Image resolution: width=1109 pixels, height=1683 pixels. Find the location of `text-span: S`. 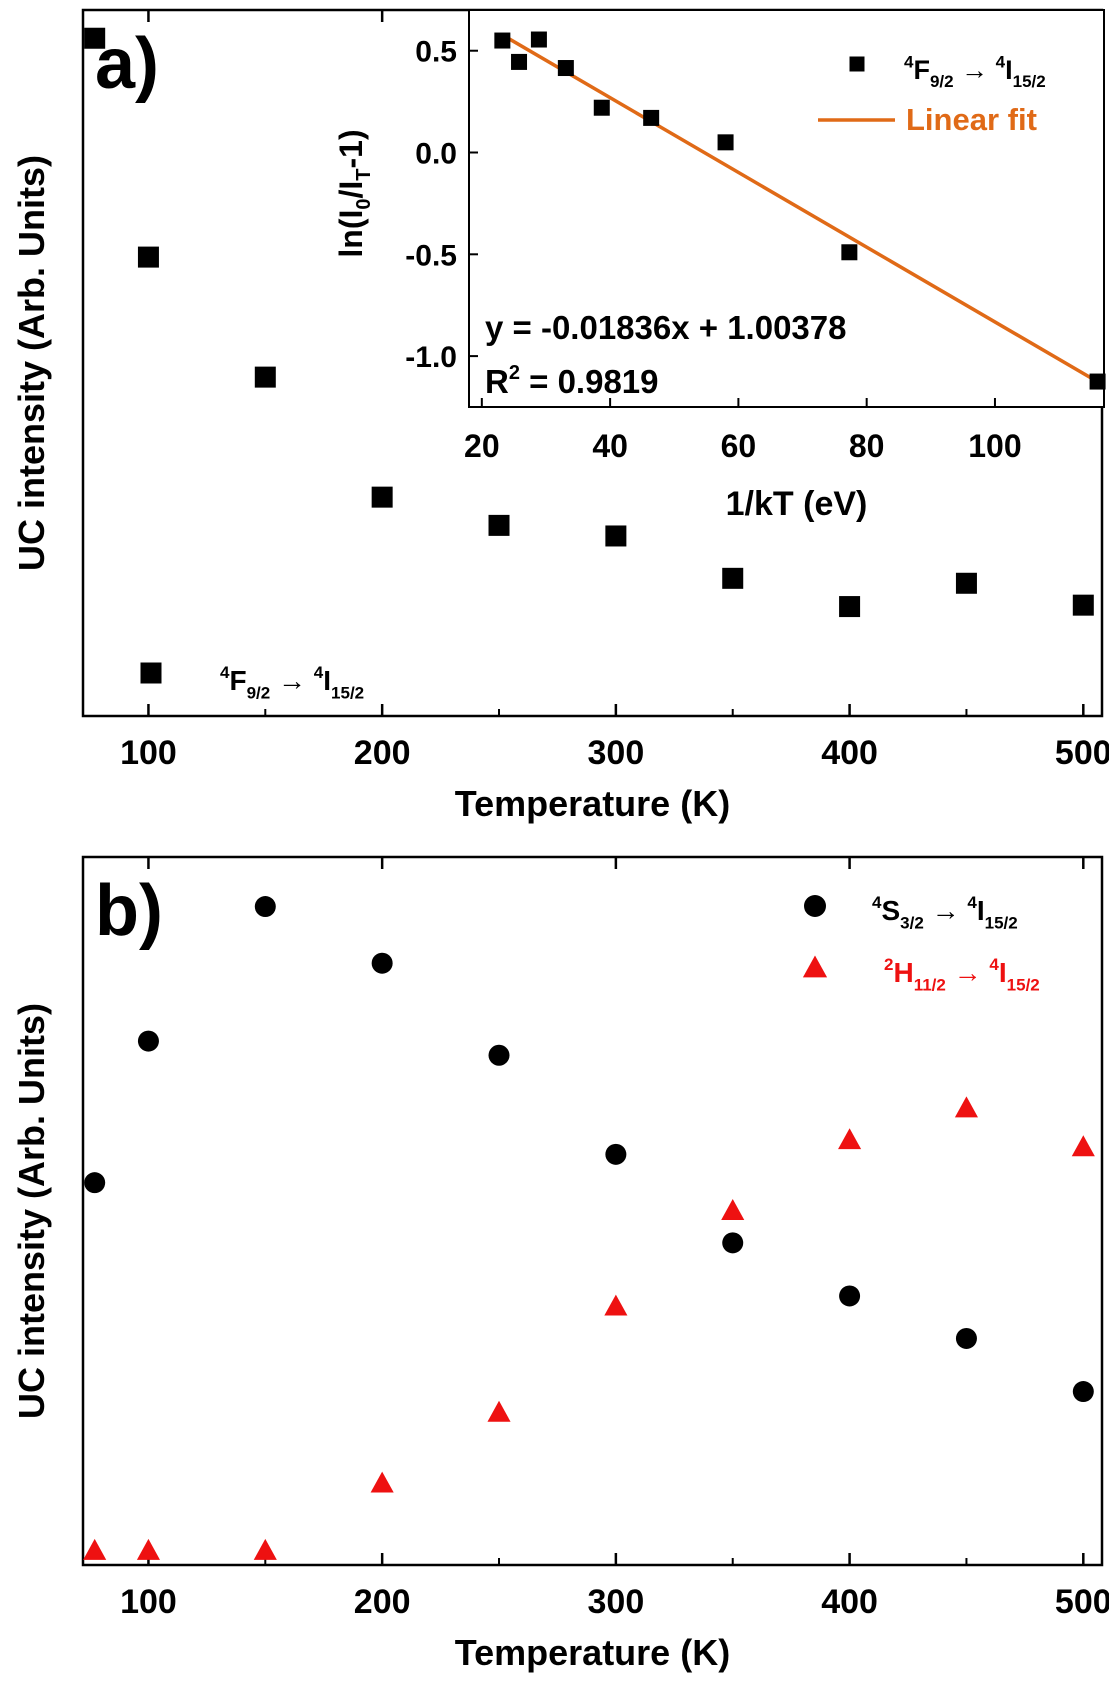

text-span: S is located at coordinates (890, 910).